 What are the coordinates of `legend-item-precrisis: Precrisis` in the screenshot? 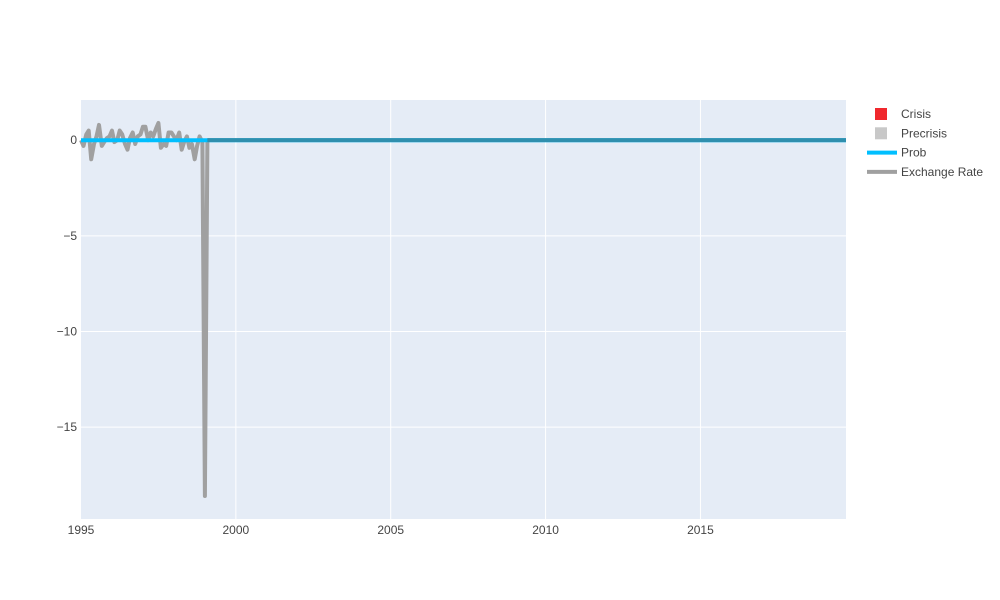 It's located at (911, 133).